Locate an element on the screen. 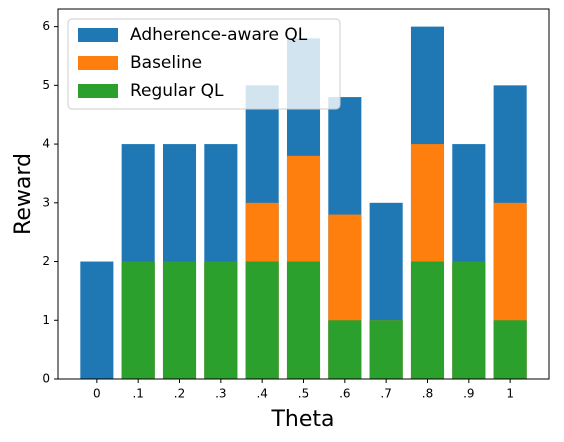  y-tick-label: 2 is located at coordinates (46, 261).